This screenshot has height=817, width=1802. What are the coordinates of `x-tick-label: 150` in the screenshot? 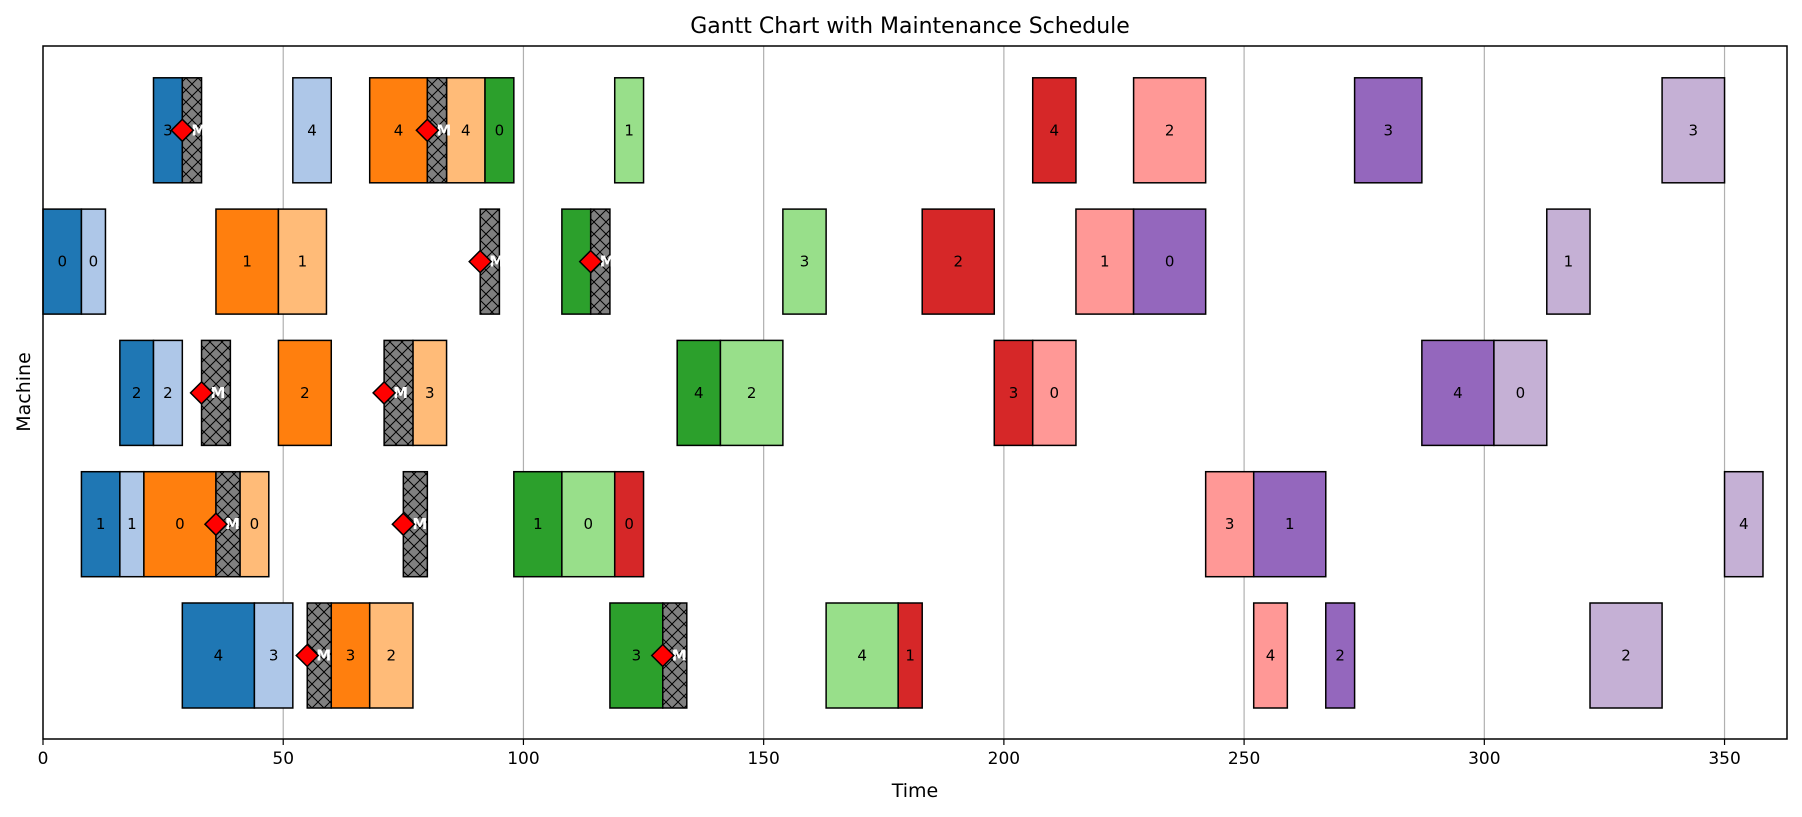 It's located at (763, 759).